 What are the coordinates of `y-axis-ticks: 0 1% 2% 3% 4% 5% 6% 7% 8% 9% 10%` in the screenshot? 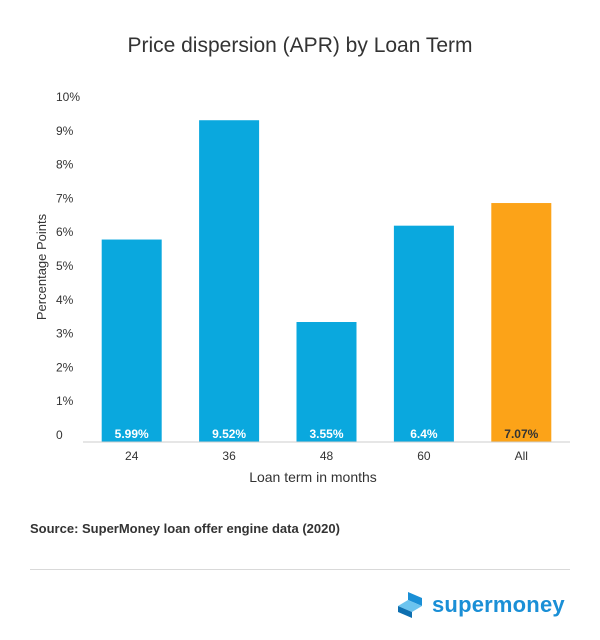 It's located at (68, 266).